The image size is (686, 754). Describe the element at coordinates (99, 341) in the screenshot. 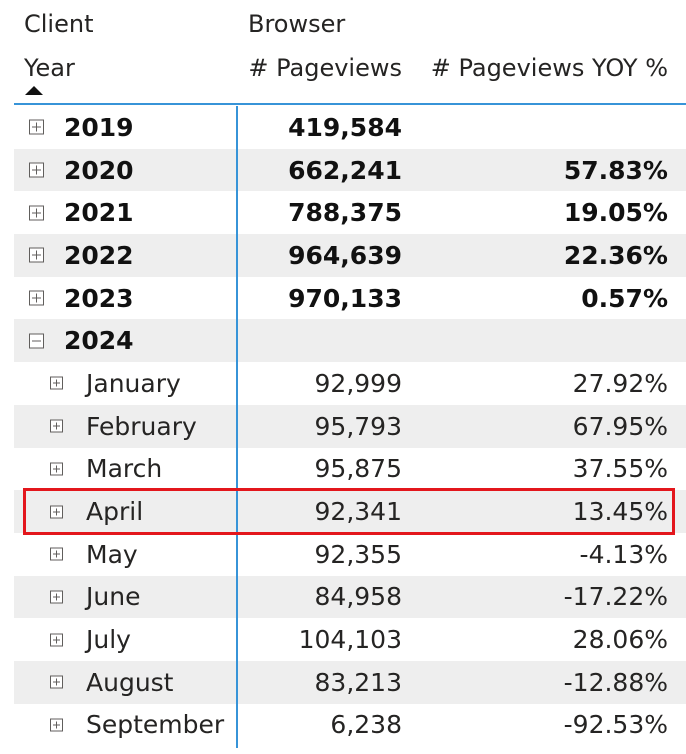

I see `row-label: 2024` at that location.